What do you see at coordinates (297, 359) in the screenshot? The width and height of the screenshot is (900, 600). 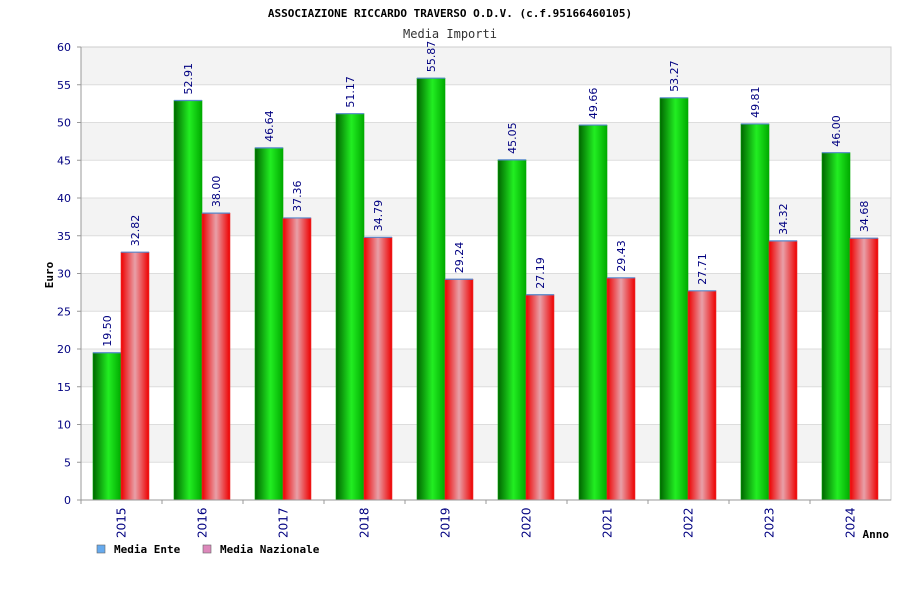 I see `bar-media-nazionale-2017` at bounding box center [297, 359].